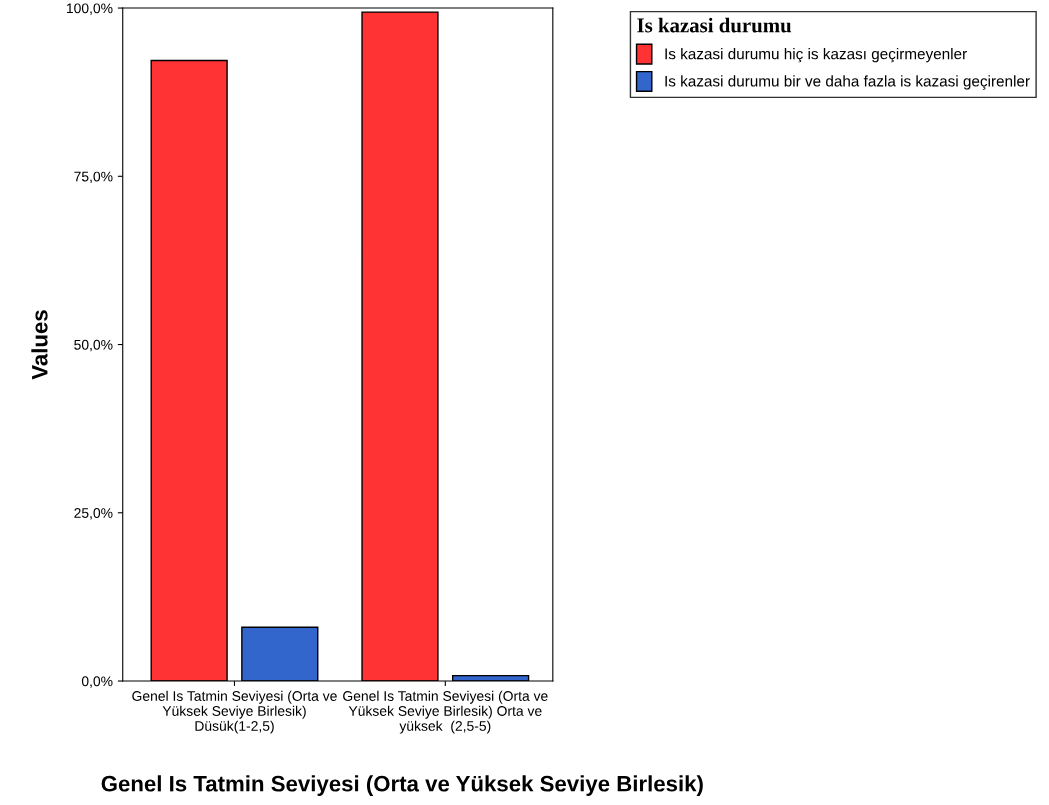  What do you see at coordinates (93, 177) in the screenshot?
I see `y-tick-label: 75,0%` at bounding box center [93, 177].